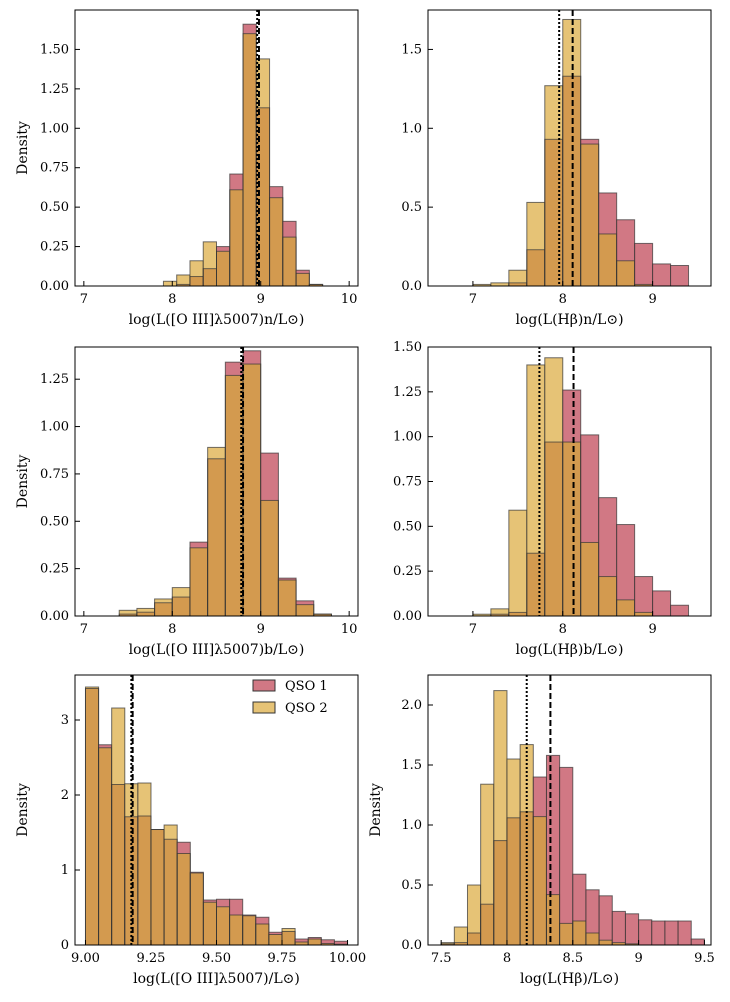 The image size is (730, 1002). What do you see at coordinates (54, 89) in the screenshot?
I see `y-tick-label: 1.25` at bounding box center [54, 89].